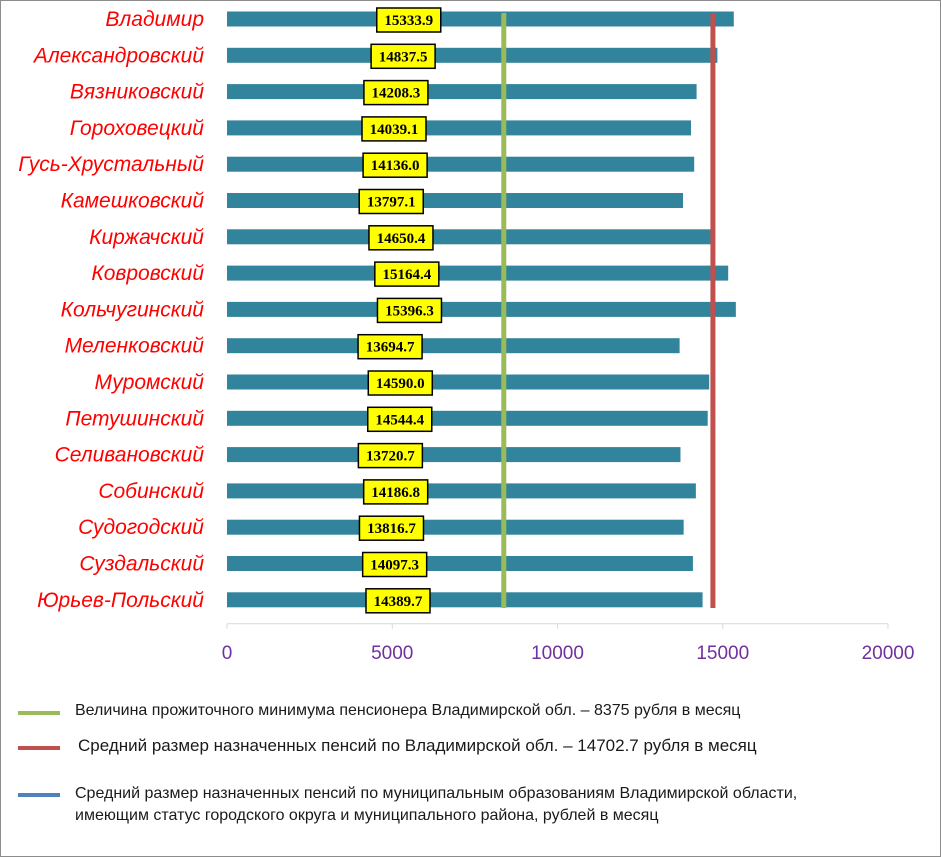 This screenshot has width=941, height=857. Describe the element at coordinates (151, 491) in the screenshot. I see `category-label: Собинский` at that location.